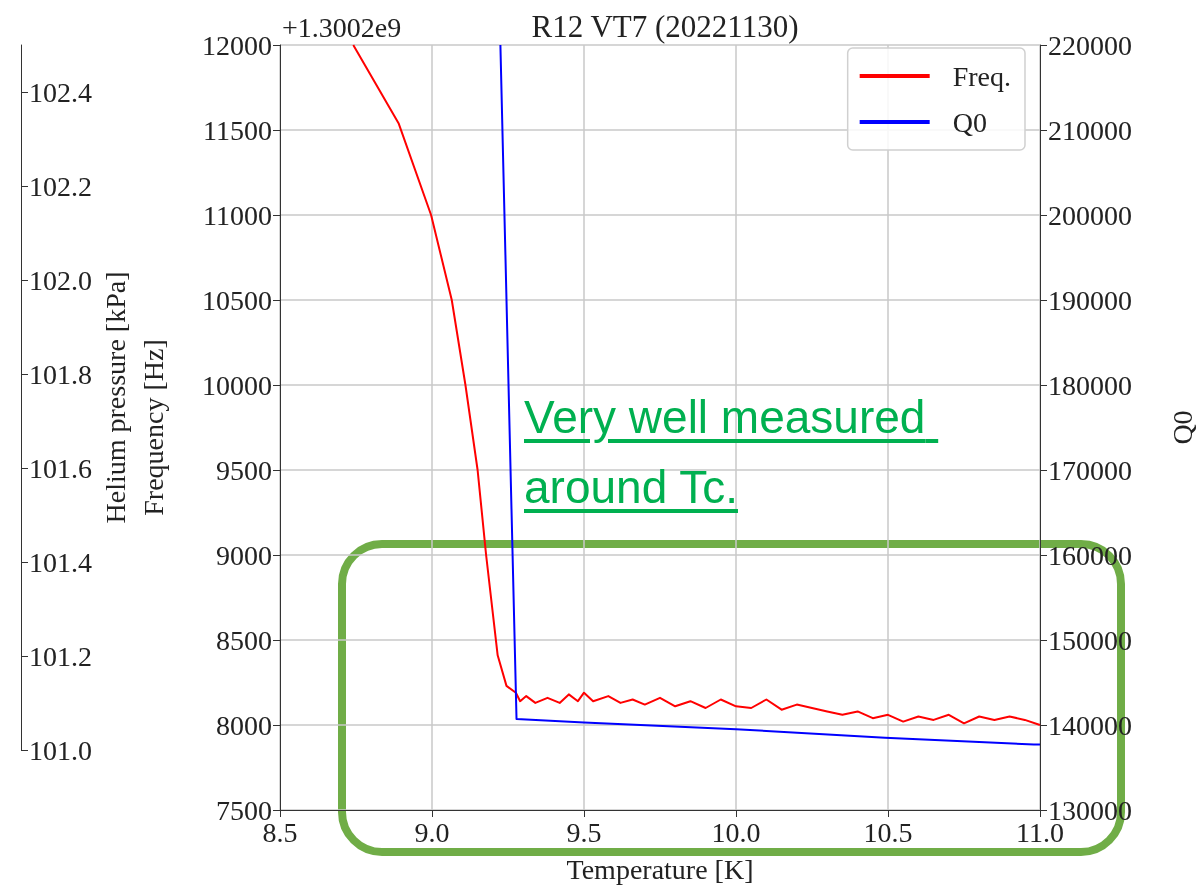  I want to click on y-tick-label: 9500, so click(244, 470).